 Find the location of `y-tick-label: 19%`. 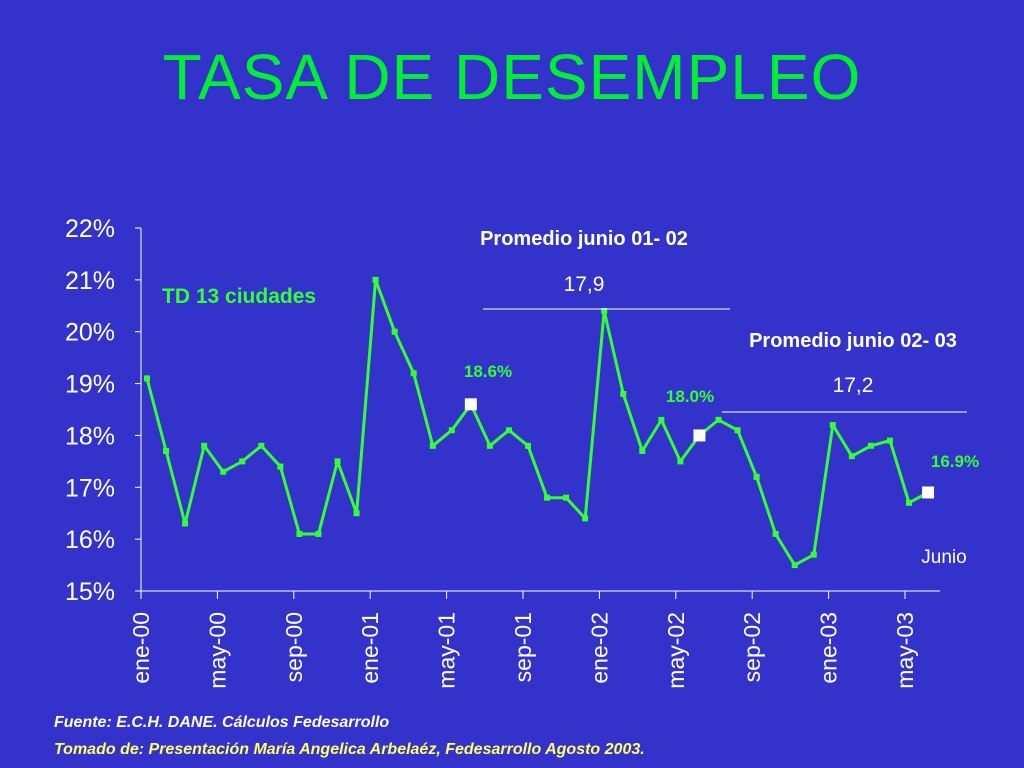

y-tick-label: 19% is located at coordinates (90, 385).